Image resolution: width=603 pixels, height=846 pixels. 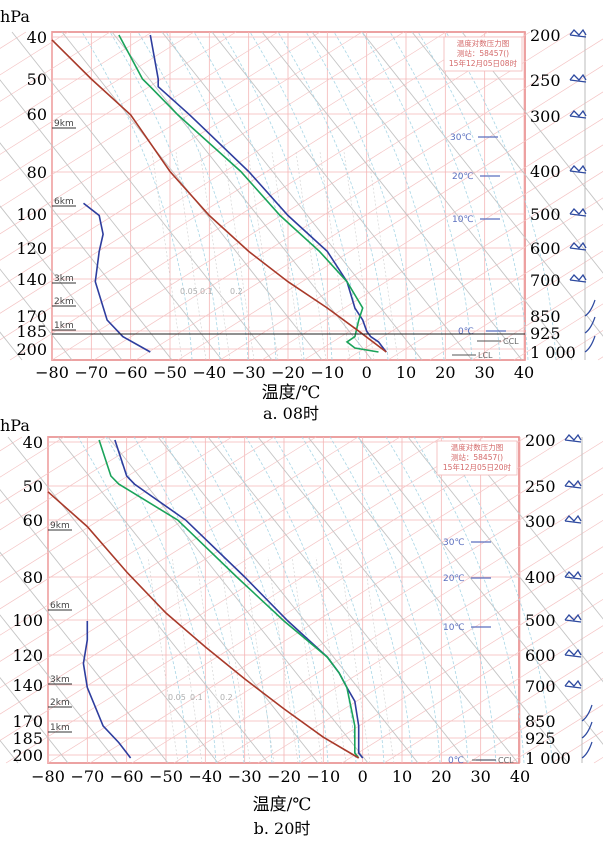 What do you see at coordinates (291, 413) in the screenshot?
I see `panel-caption: a. 08时` at bounding box center [291, 413].